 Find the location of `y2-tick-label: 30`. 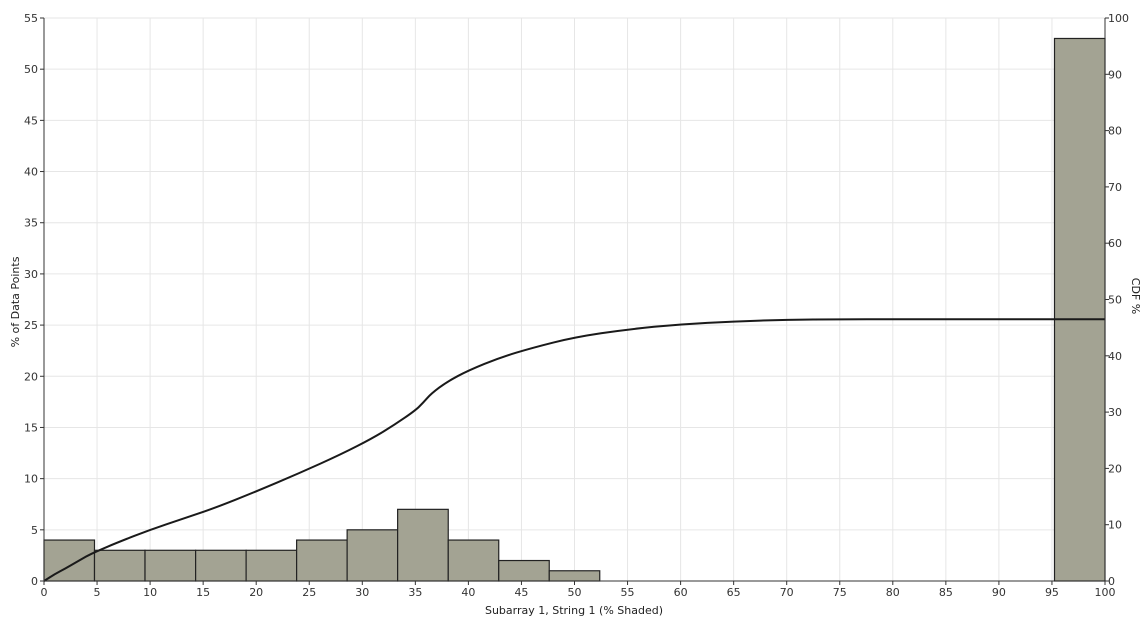

y2-tick-label: 30 is located at coordinates (1115, 412).